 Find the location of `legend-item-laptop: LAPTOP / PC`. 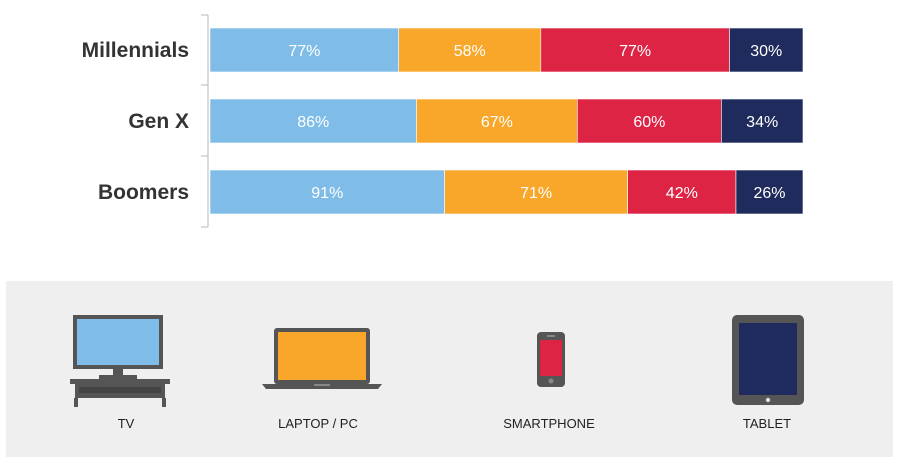

legend-item-laptop: LAPTOP / PC is located at coordinates (318, 369).